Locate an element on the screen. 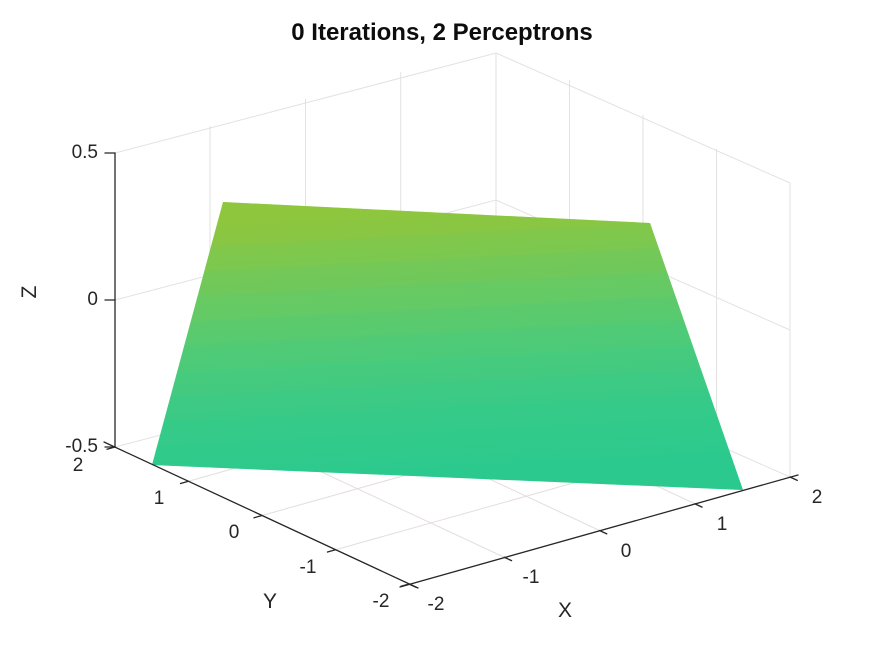 Image resolution: width=875 pixels, height=656 pixels. y-tick-label: 1 is located at coordinates (159, 498).